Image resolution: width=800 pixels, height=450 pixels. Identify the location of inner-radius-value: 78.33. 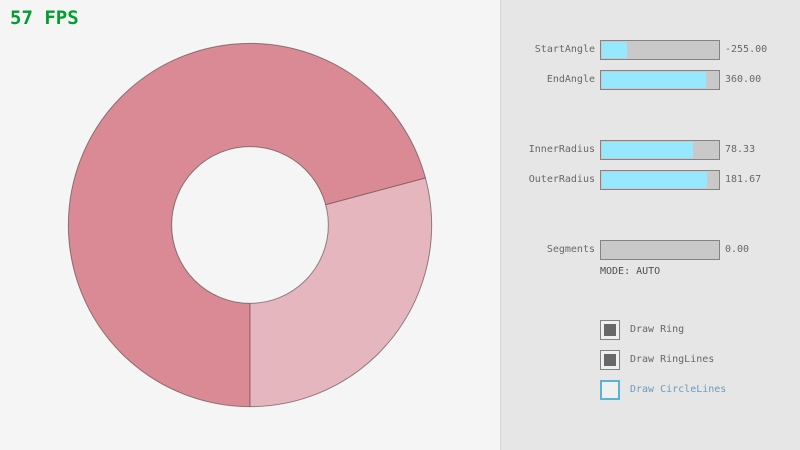
(740, 149).